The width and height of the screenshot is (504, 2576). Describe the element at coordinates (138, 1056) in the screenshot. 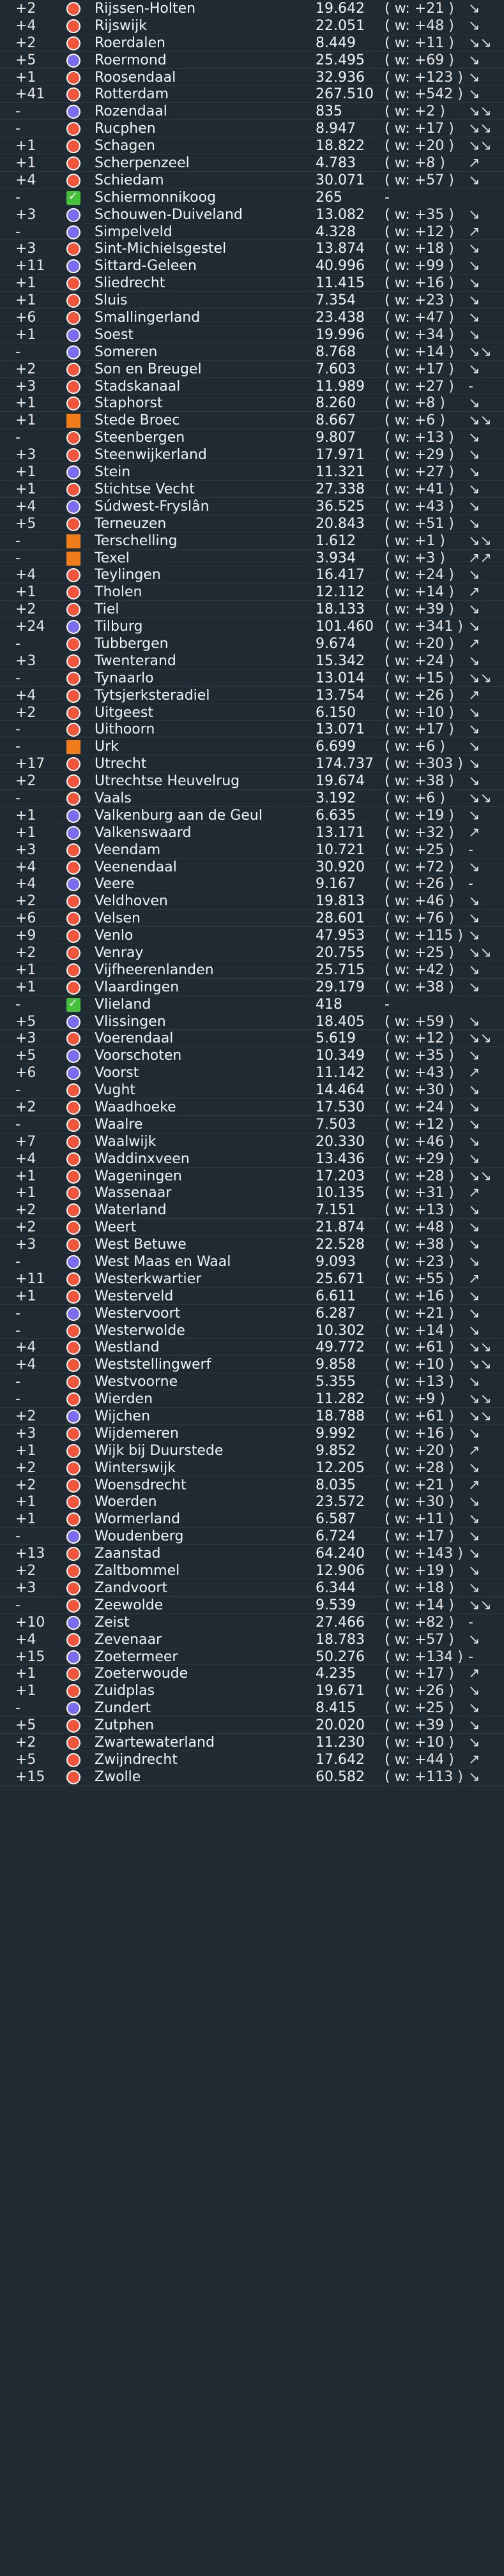

I see `municipality-name: Voorschoten` at that location.